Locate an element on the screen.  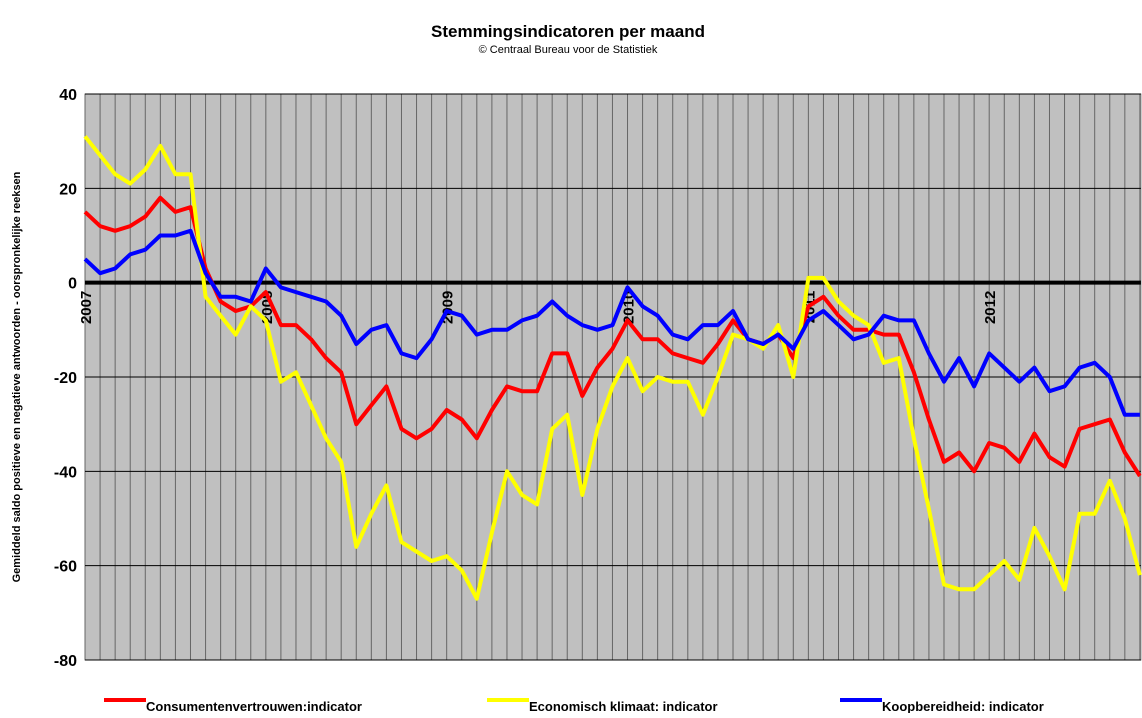
x-tick-label: 2012 is located at coordinates (990, 307).